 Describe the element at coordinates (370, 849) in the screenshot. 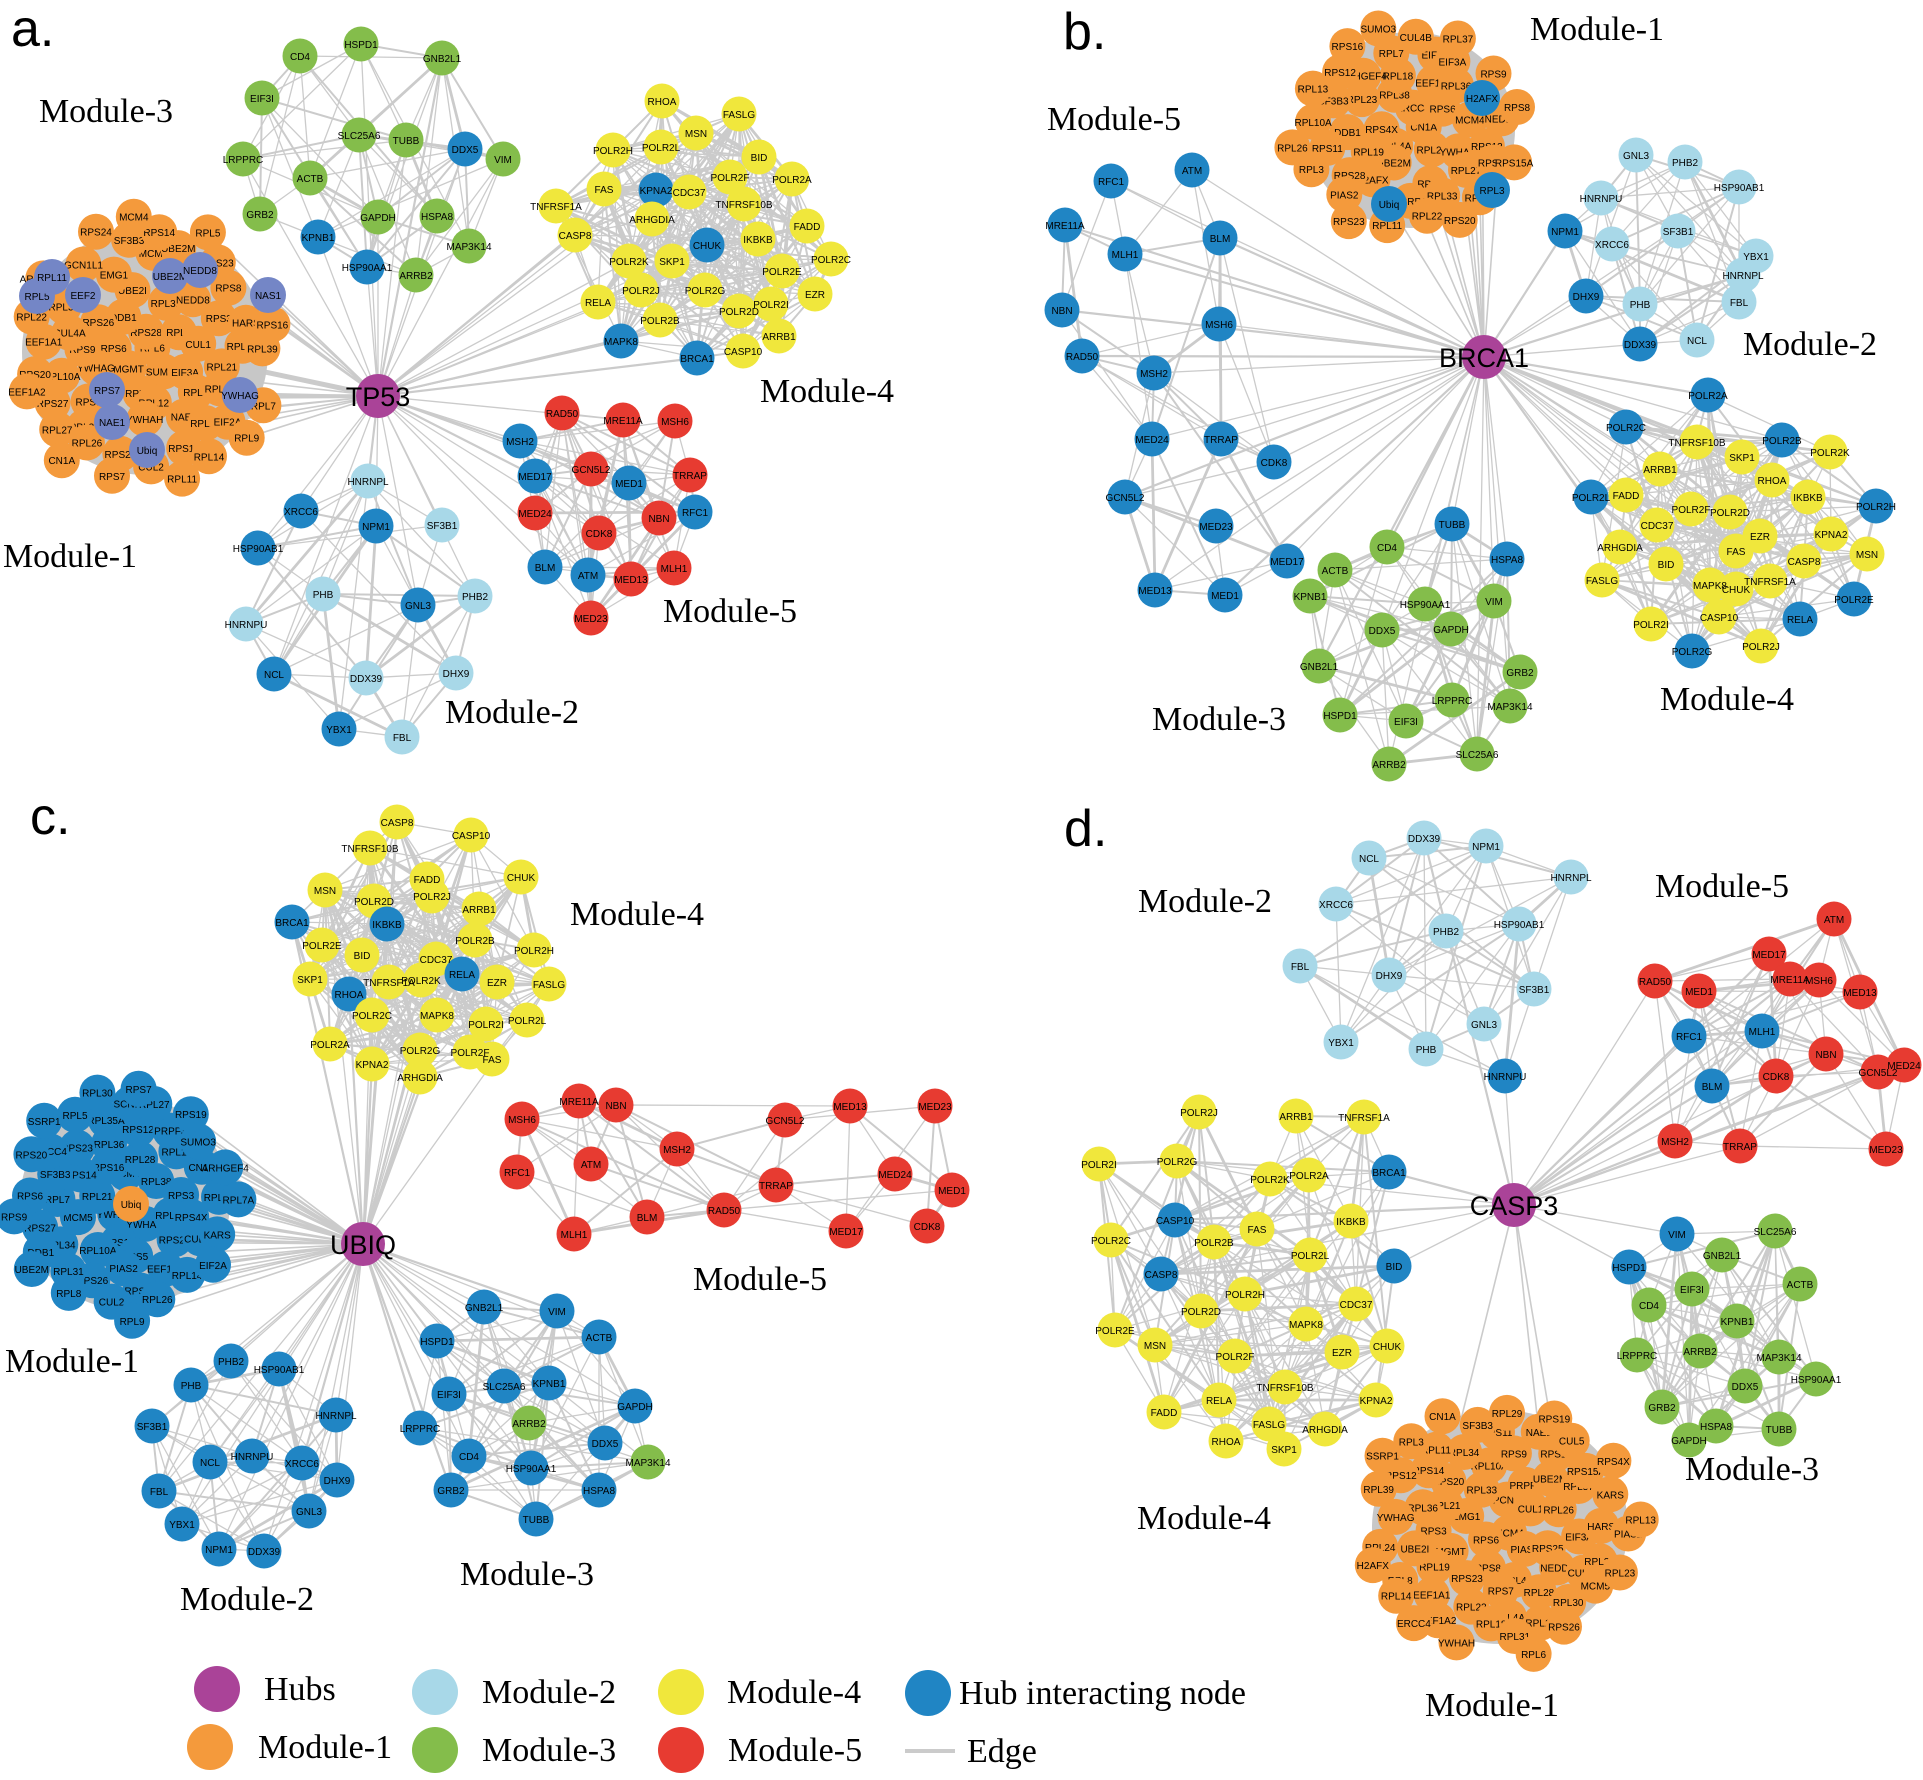

I see `svg-text: TNFRSF10B` at that location.